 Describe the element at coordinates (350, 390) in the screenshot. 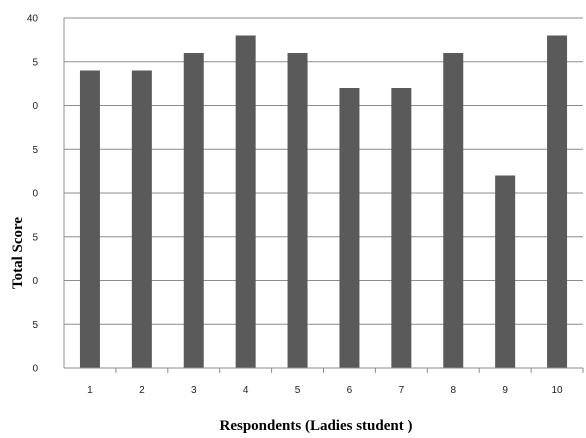

I see `x-tick-label: 6` at that location.